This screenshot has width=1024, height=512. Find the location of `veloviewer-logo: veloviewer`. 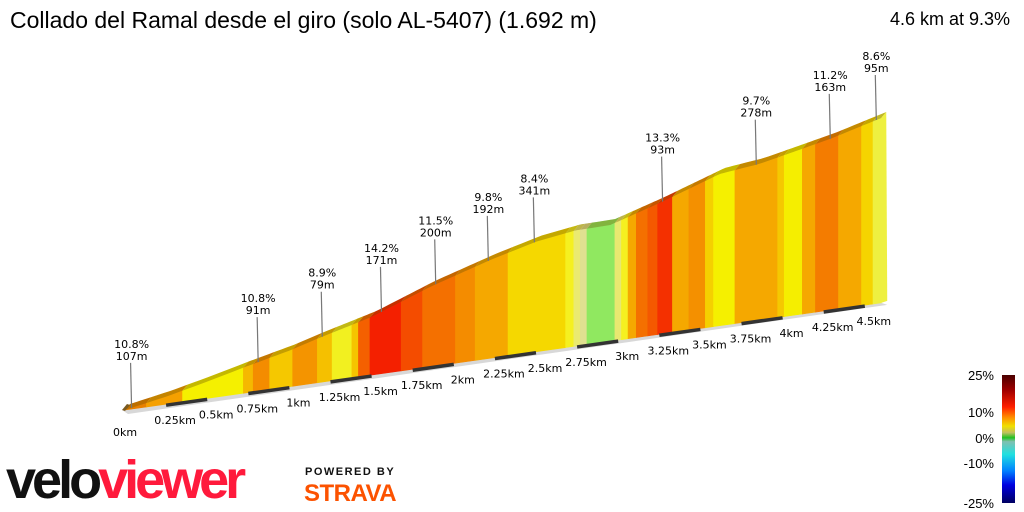

veloviewer-logo: veloviewer is located at coordinates (126, 480).